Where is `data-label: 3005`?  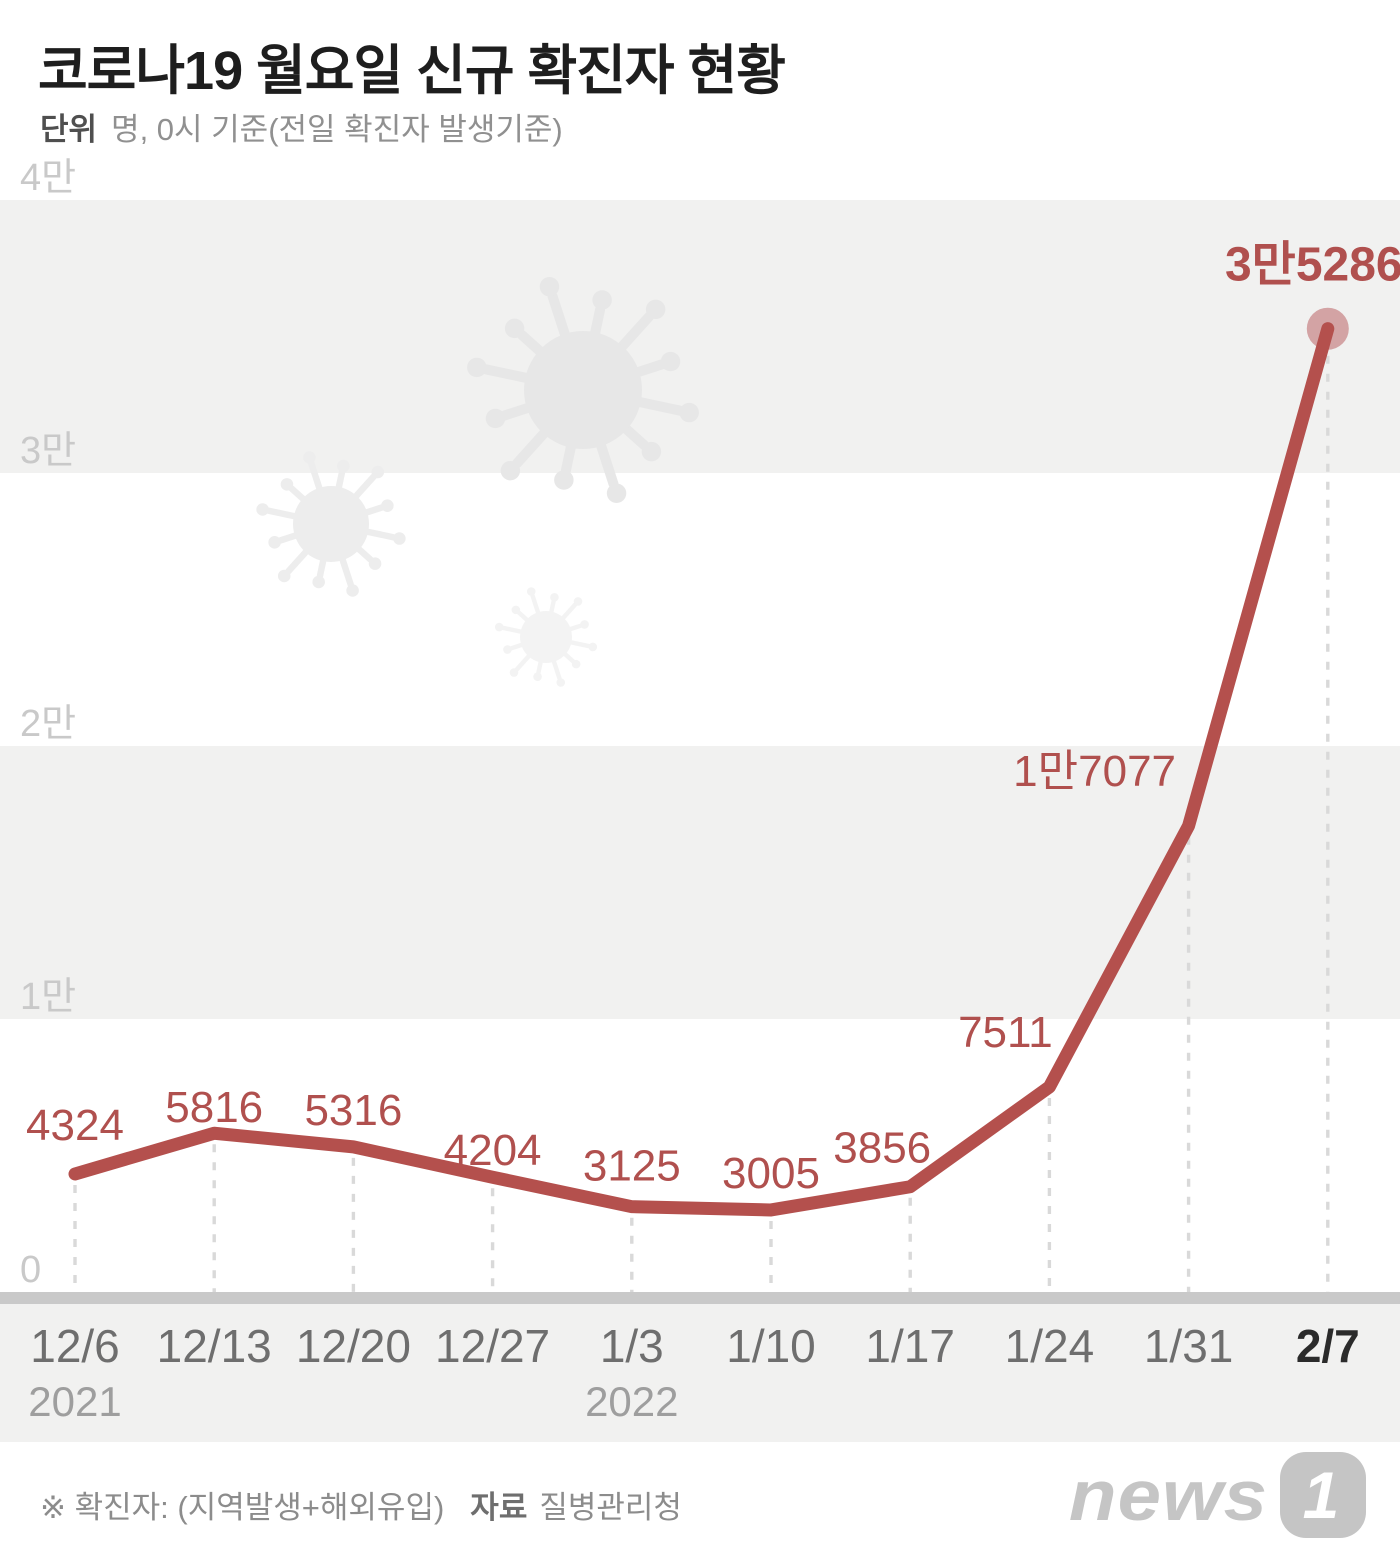
data-label: 3005 is located at coordinates (771, 1173).